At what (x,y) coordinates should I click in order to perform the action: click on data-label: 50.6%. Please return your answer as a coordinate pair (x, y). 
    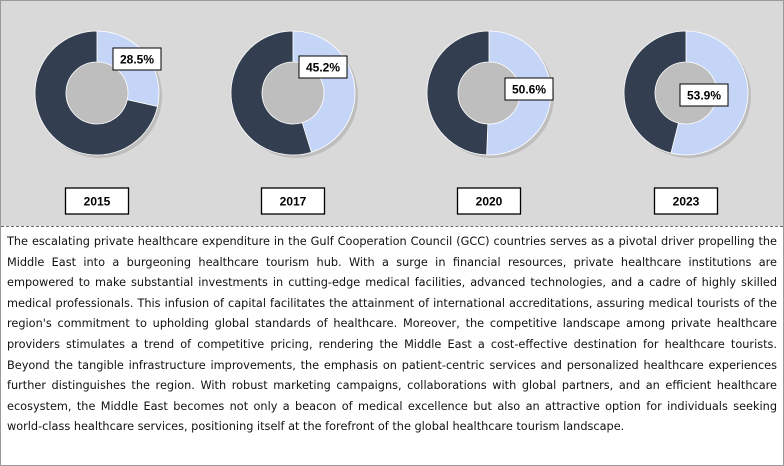
    Looking at the image, I should click on (529, 90).